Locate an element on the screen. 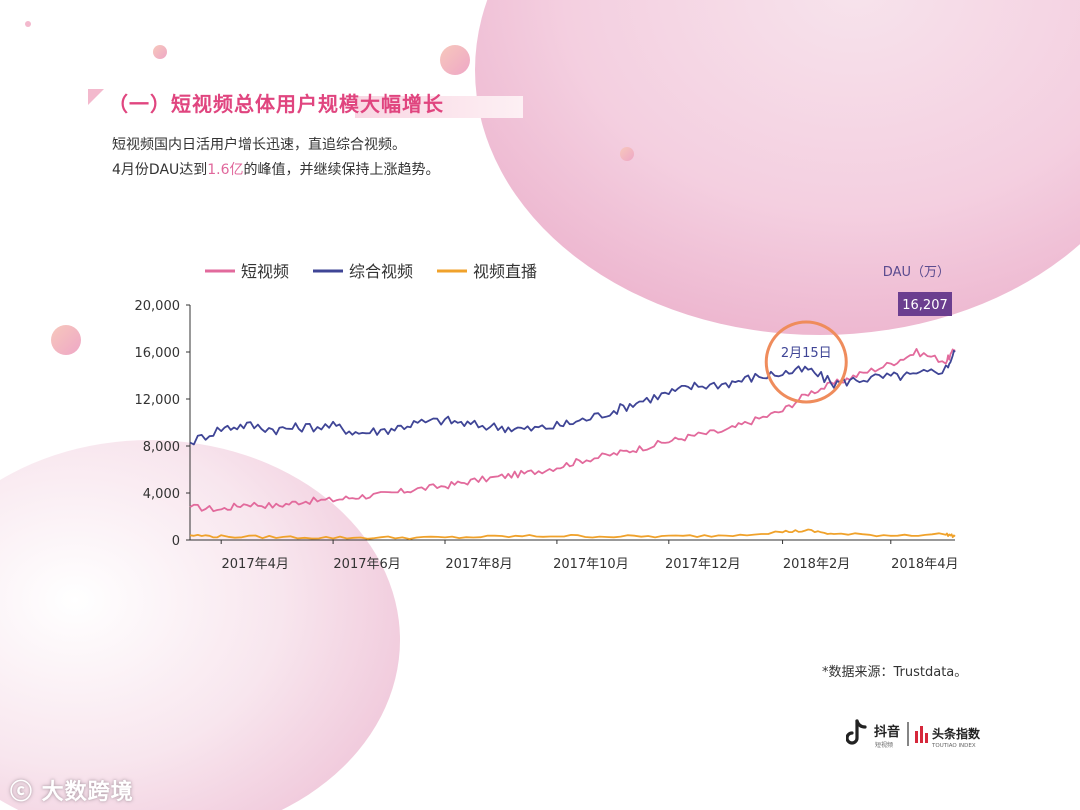  series-line-general_video is located at coordinates (572, 397).